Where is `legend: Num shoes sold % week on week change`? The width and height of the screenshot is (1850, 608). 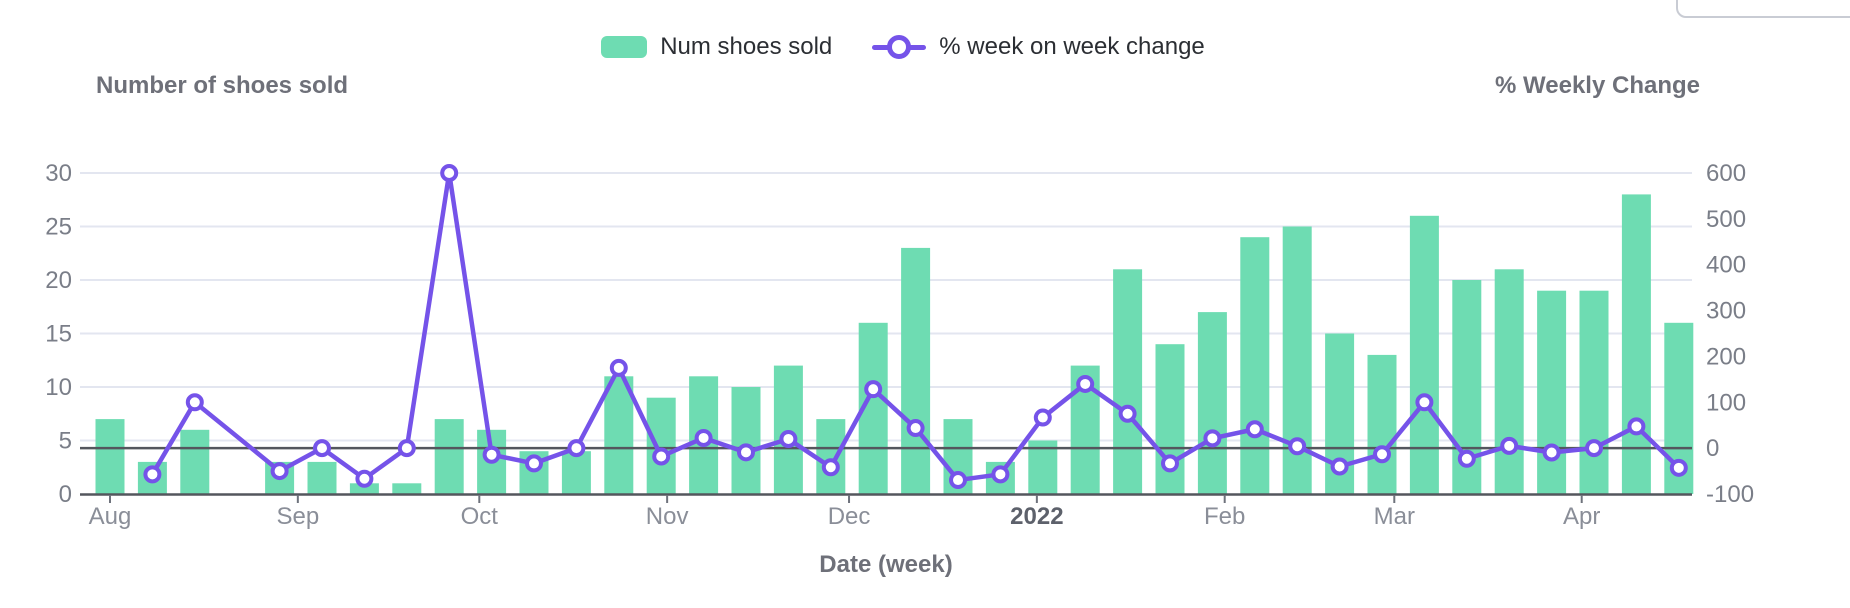 legend: Num shoes sold % week on week change is located at coordinates (914, 47).